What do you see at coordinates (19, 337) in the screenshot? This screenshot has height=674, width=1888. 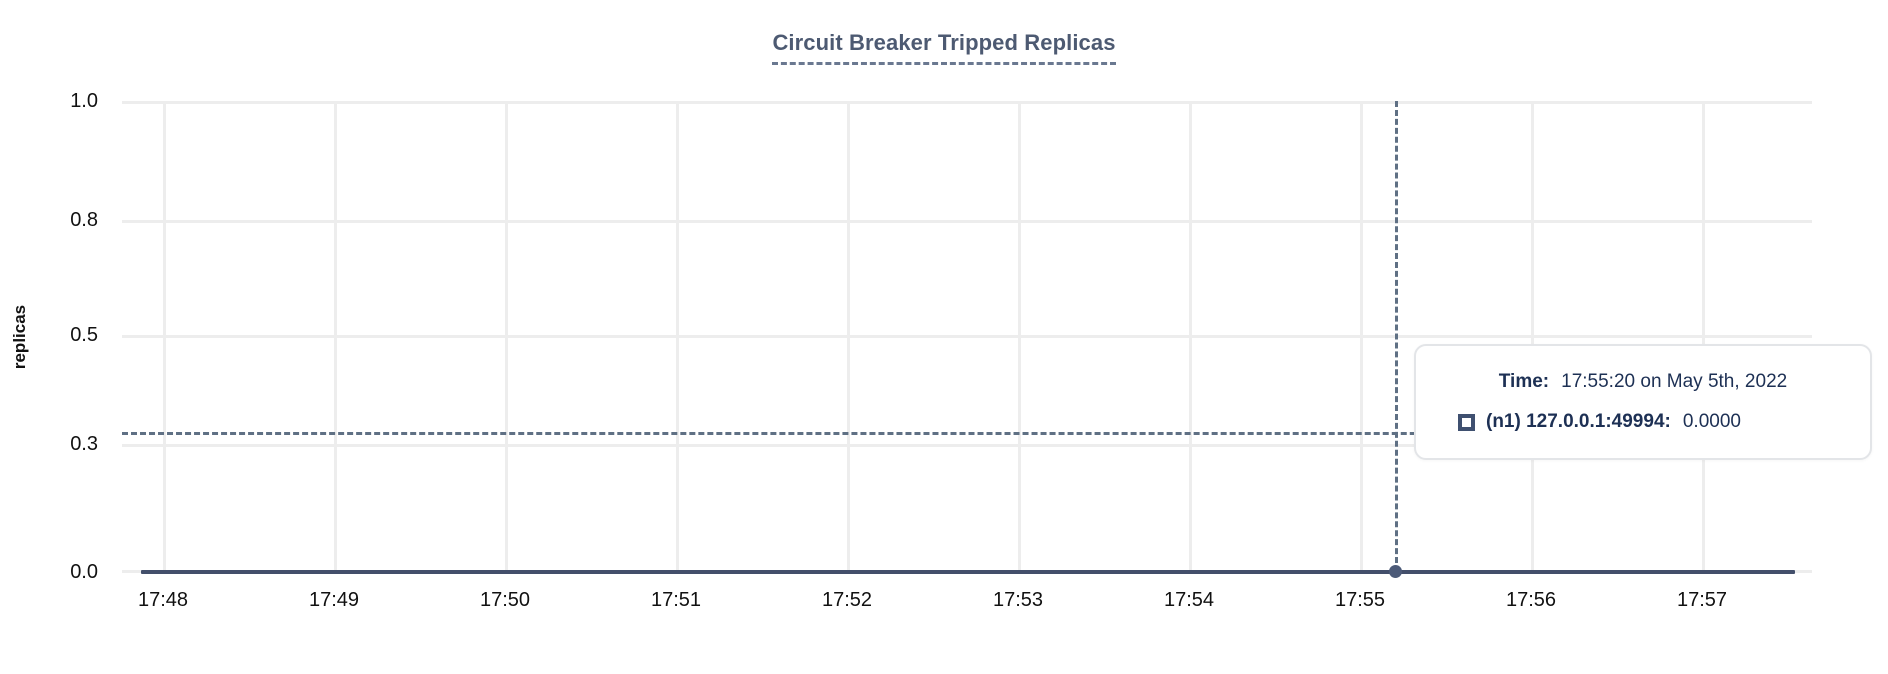 I see `y-axis-label: replicas` at bounding box center [19, 337].